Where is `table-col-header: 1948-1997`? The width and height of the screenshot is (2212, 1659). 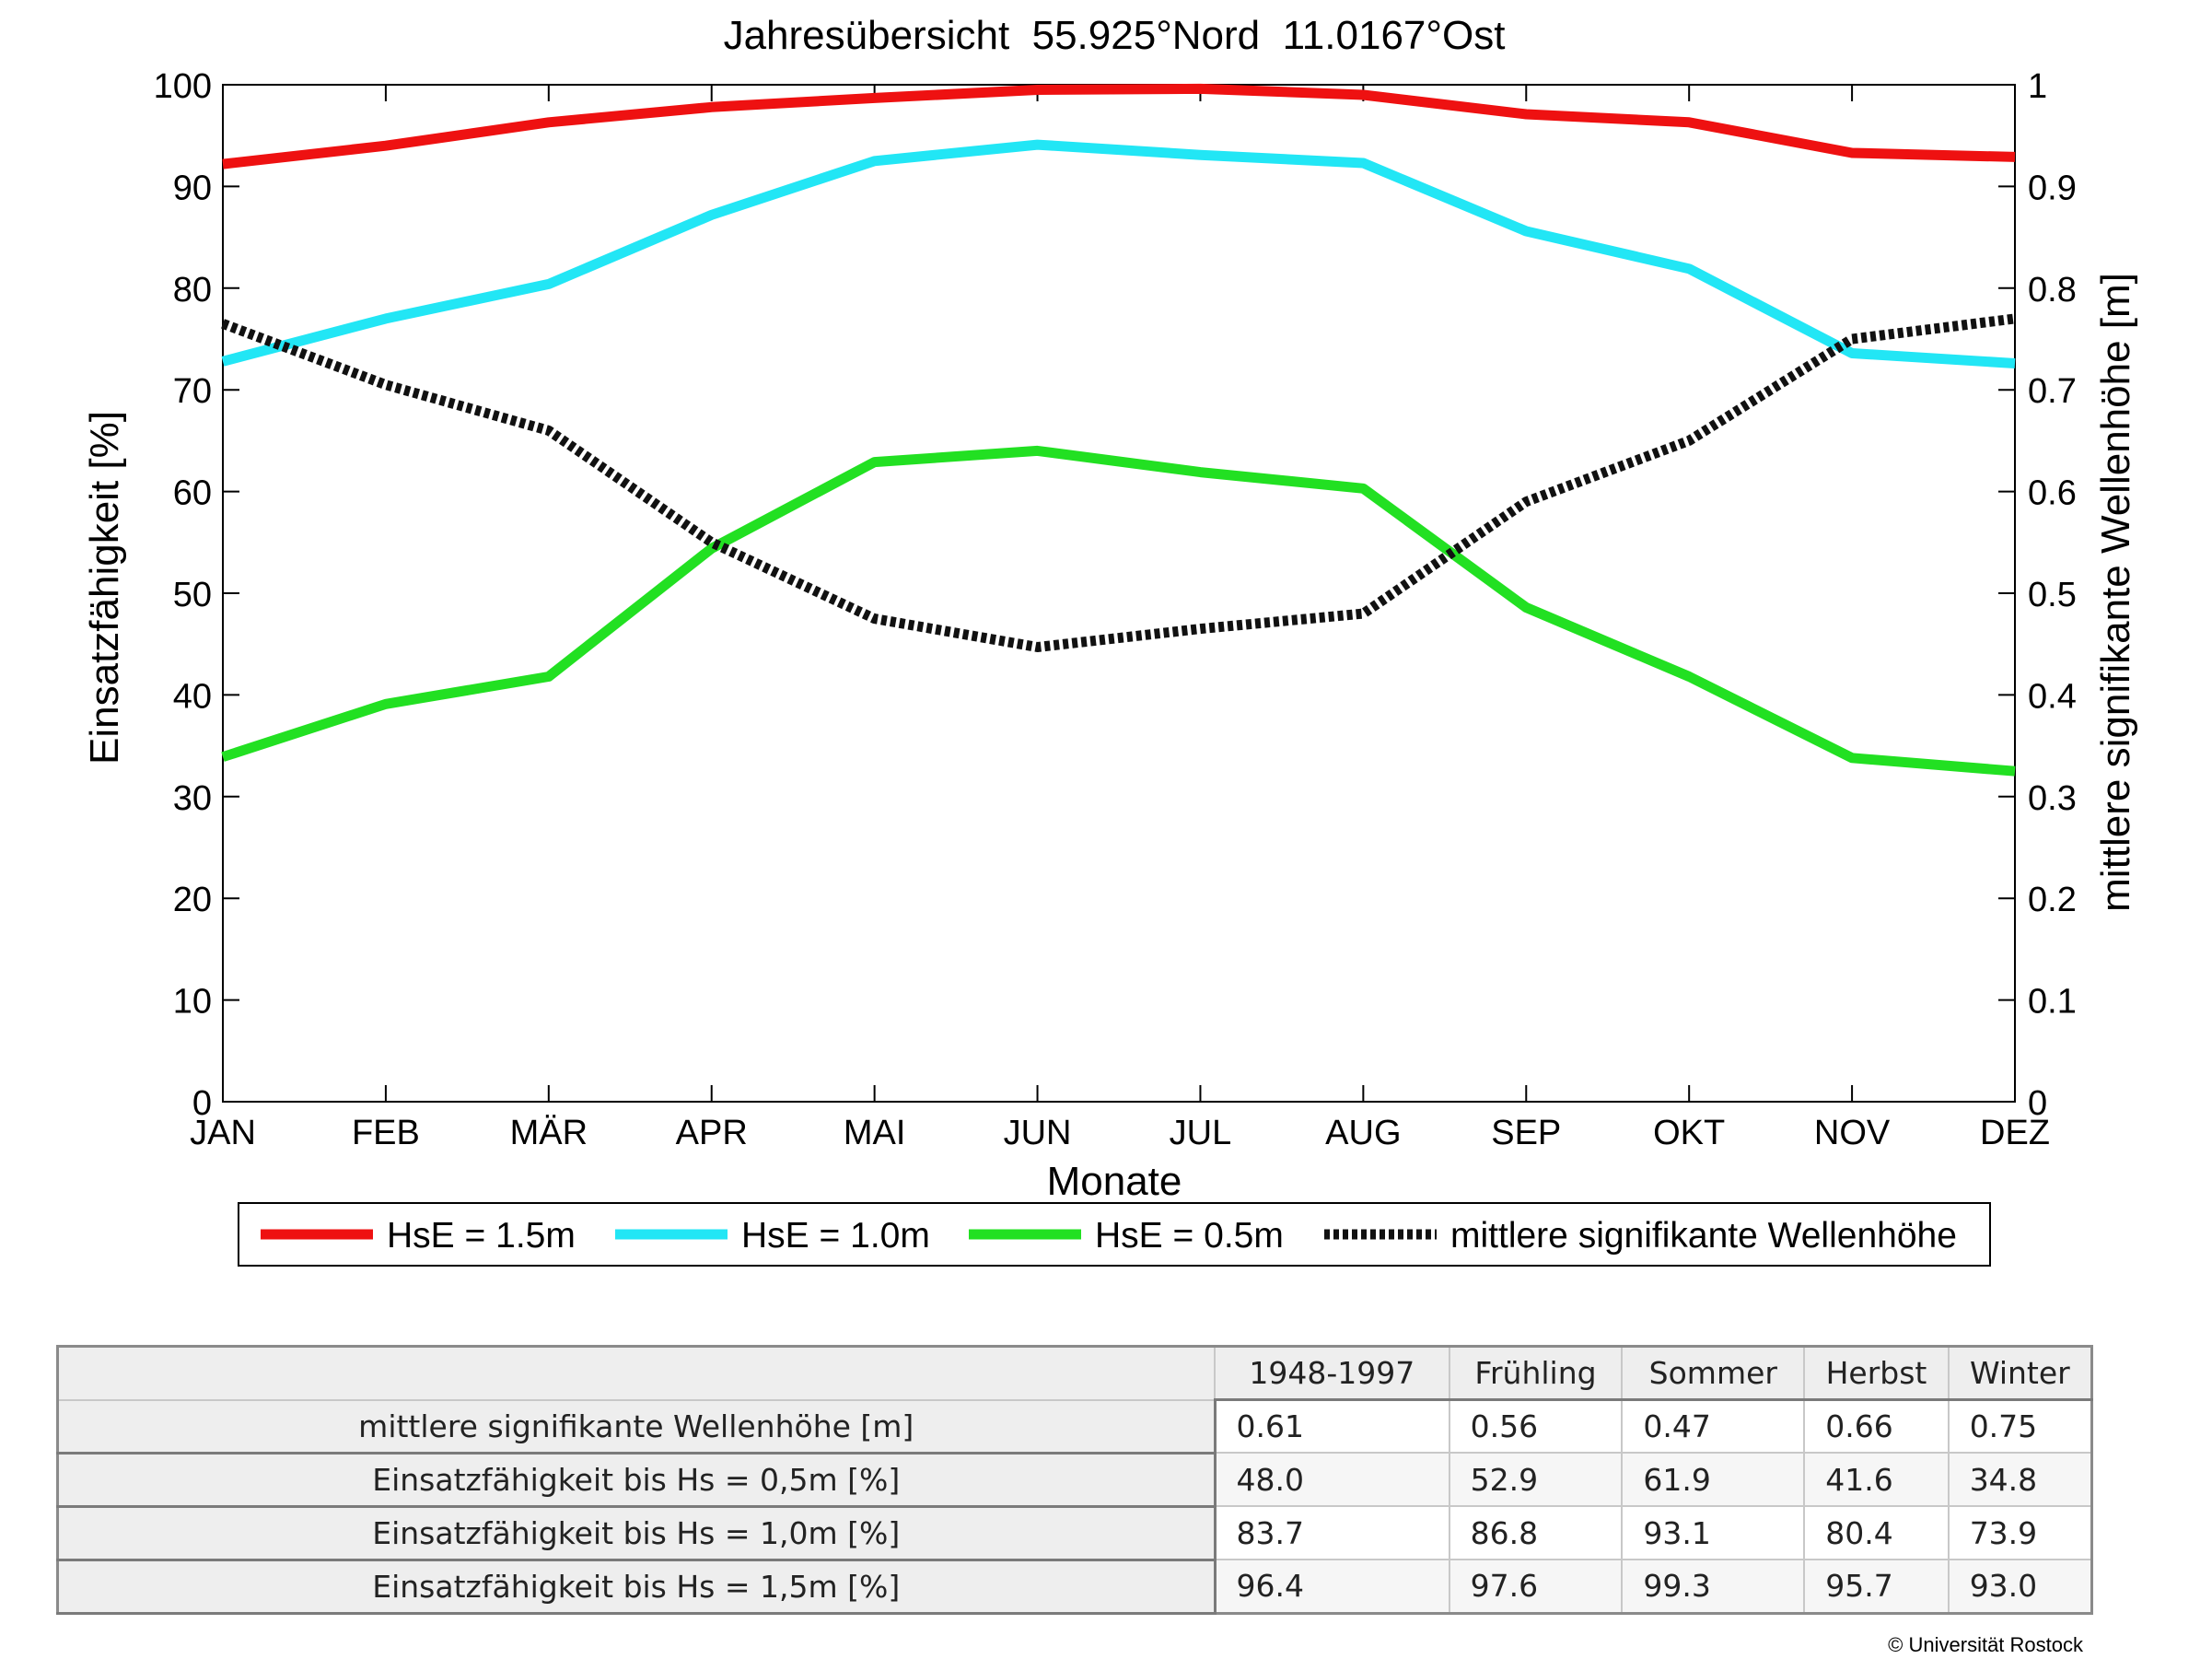 table-col-header: 1948-1997 is located at coordinates (1332, 1373).